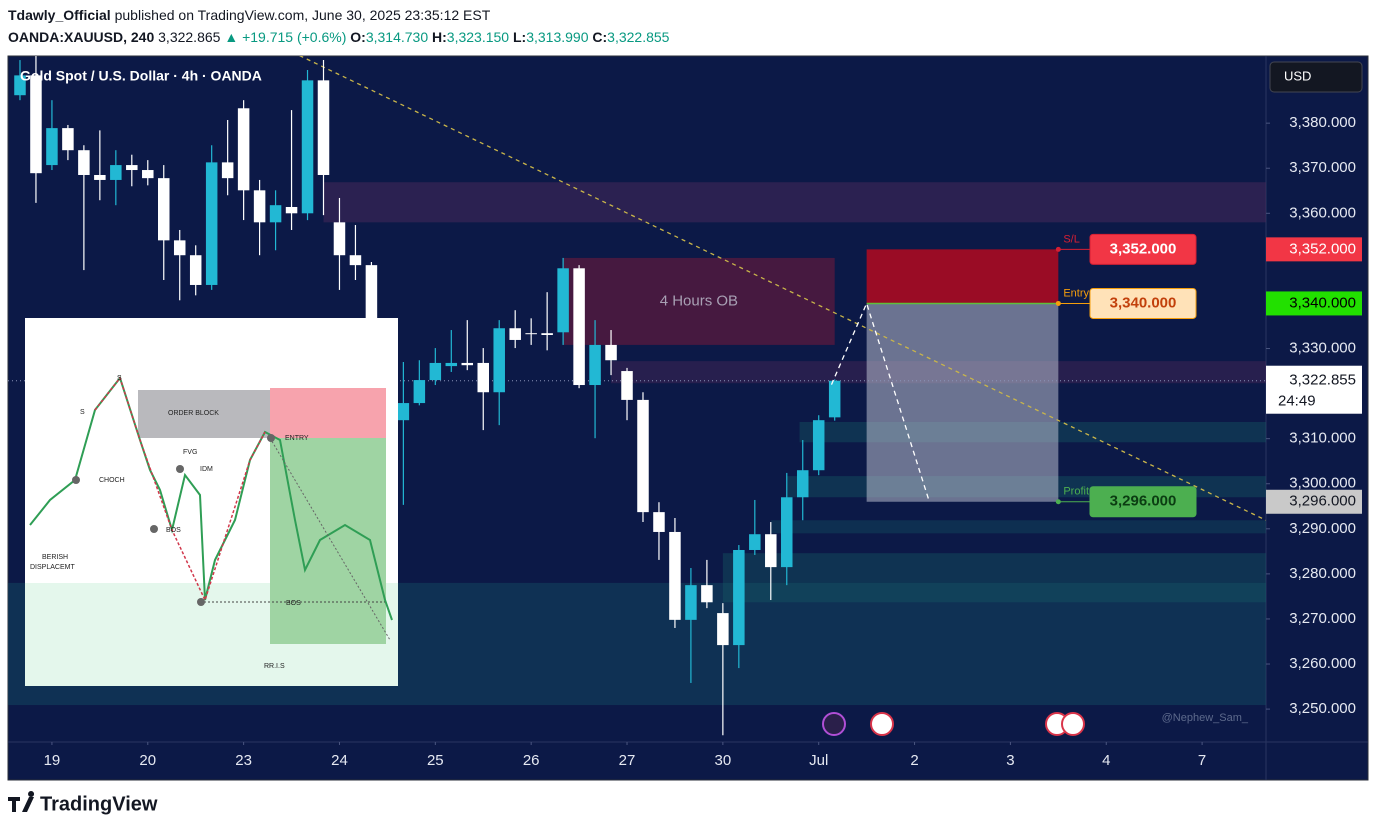 The image size is (1376, 828). I want to click on change: ▲ +19.715 (+0.6%), so click(285, 37).